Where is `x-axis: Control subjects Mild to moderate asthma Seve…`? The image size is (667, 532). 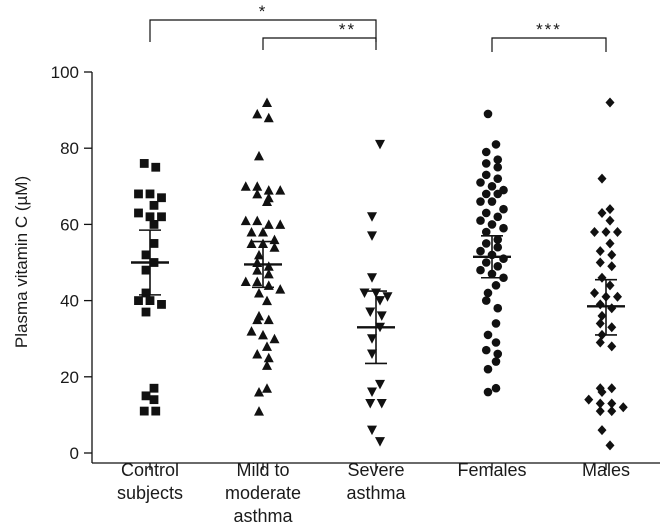
x-axis: Control subjects Mild to moderate asthma Seve… is located at coordinates (376, 493).